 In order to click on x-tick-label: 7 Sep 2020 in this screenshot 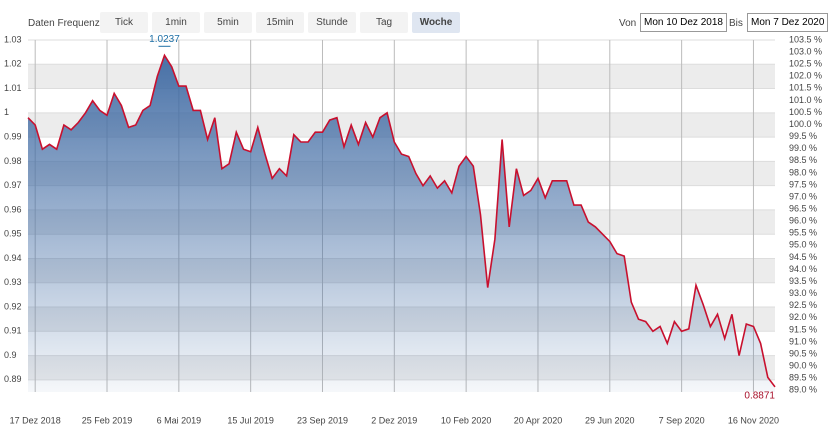, I will do `click(682, 420)`.